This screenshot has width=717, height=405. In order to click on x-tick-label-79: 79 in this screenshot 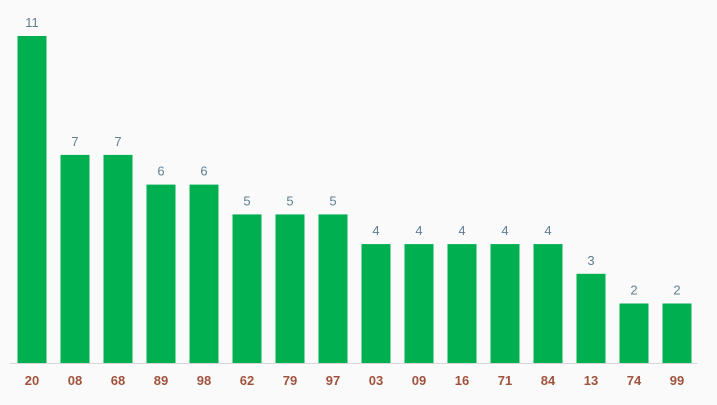, I will do `click(290, 380)`.